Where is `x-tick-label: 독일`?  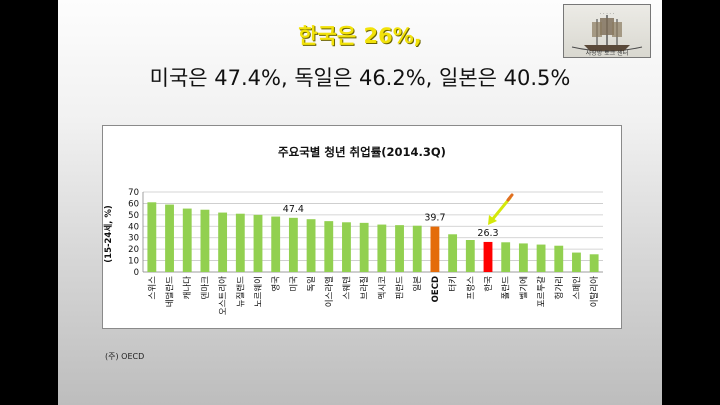
x-tick-label: 독일 is located at coordinates (312, 284).